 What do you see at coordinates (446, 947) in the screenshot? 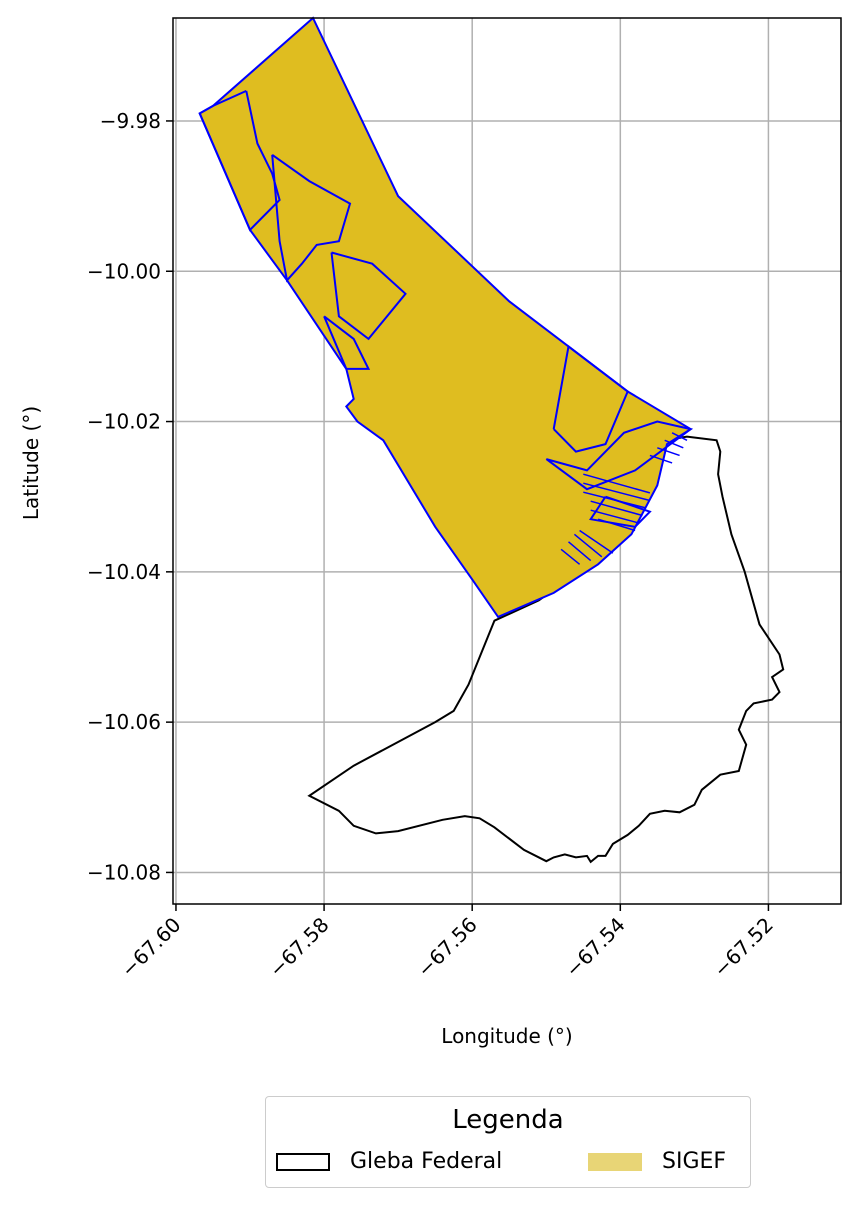
I see `x-tick-label-2: −67.56` at bounding box center [446, 947].